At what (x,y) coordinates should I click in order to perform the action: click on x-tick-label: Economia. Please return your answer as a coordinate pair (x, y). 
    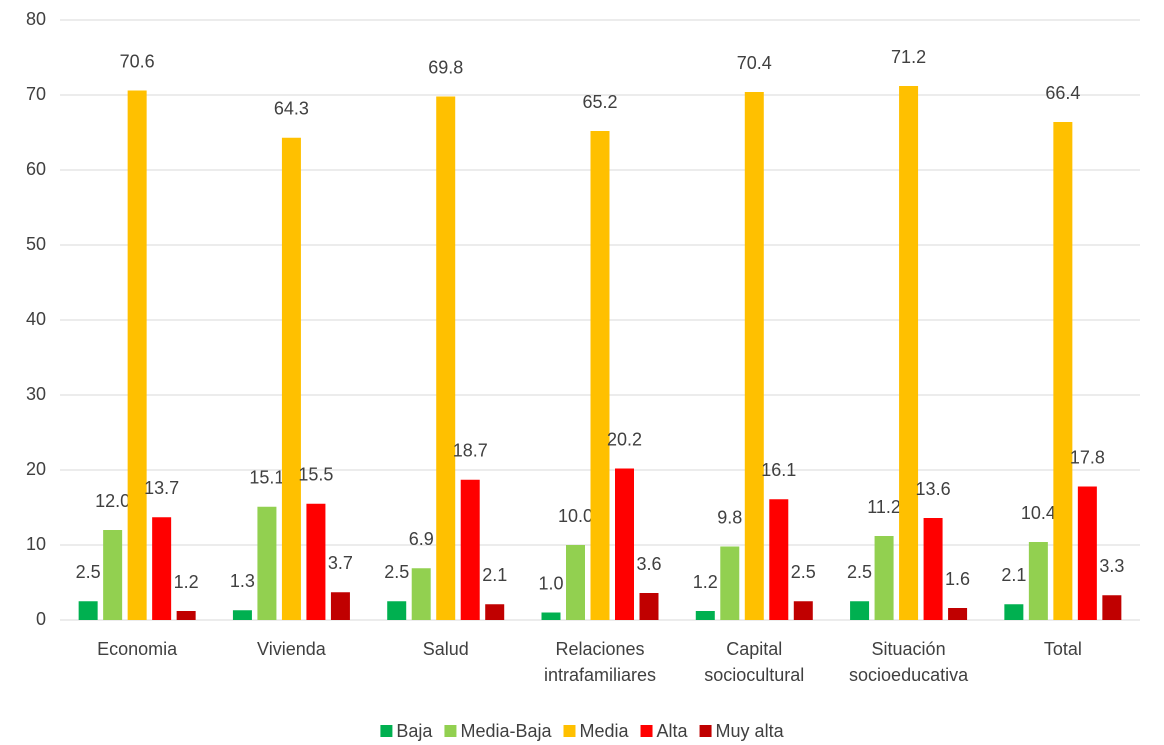
    Looking at the image, I should click on (137, 649).